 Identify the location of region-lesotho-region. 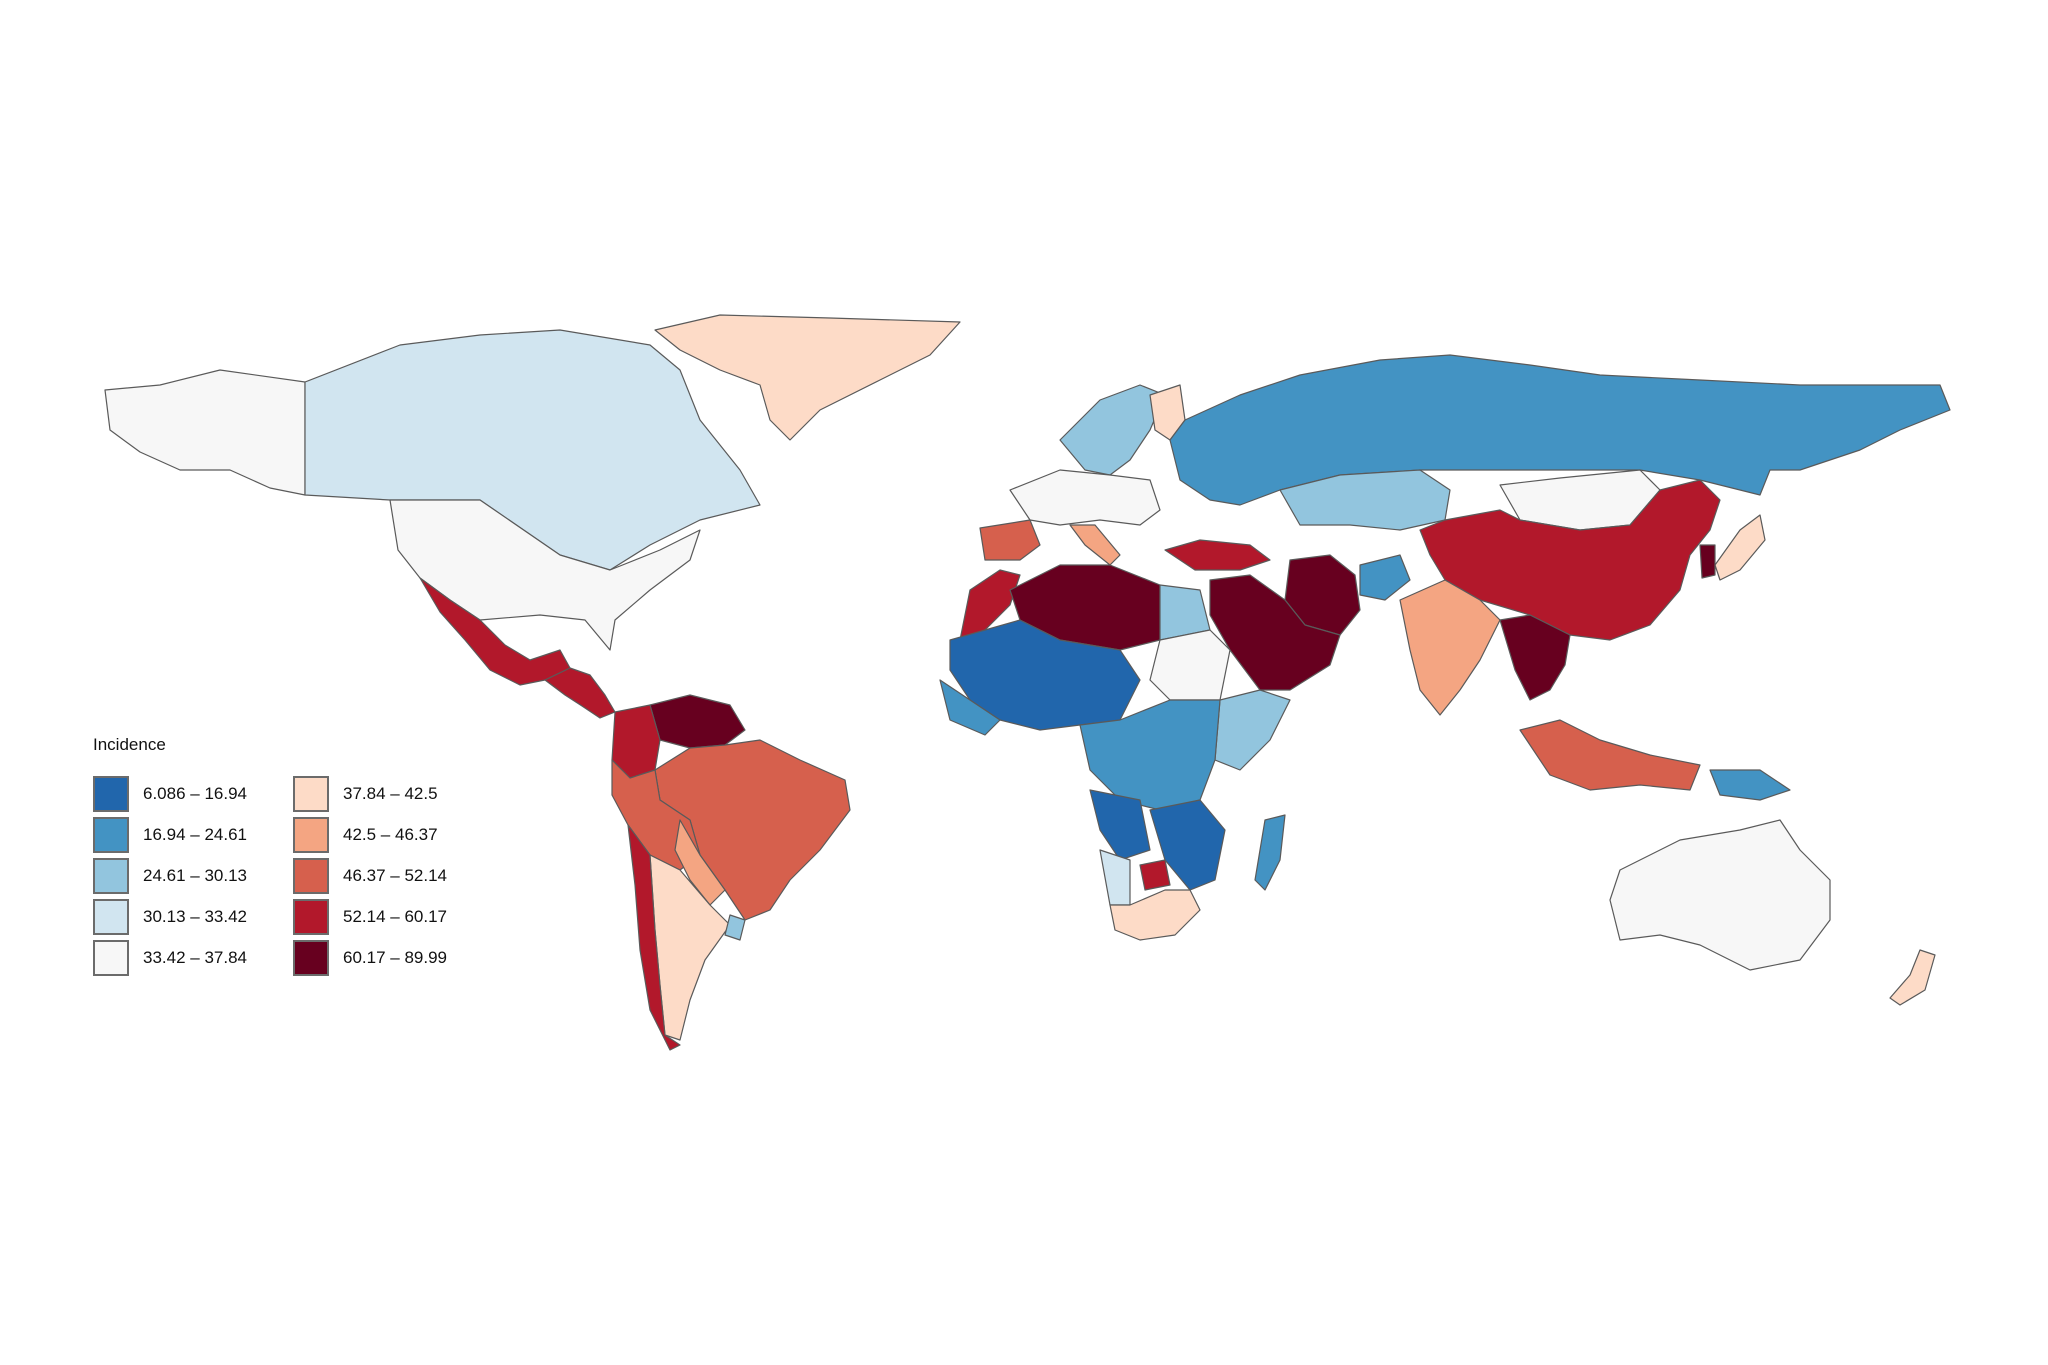
(1155, 875).